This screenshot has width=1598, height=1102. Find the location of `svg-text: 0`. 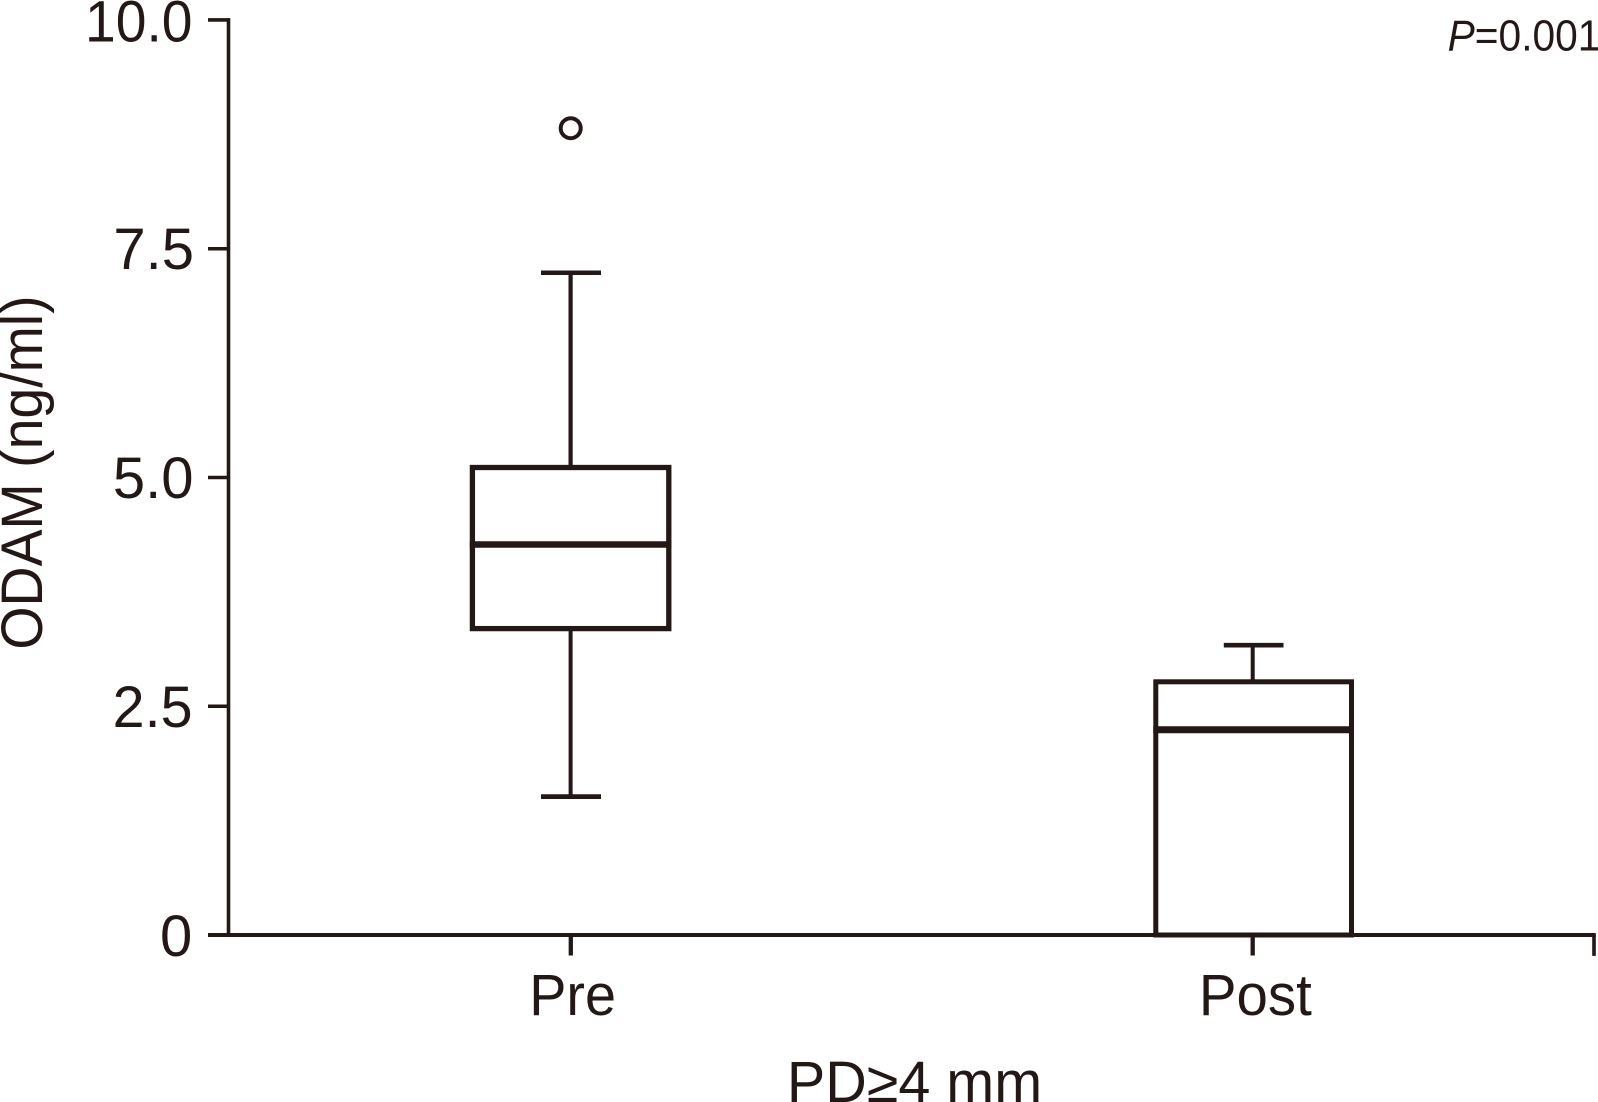

svg-text: 0 is located at coordinates (176, 936).